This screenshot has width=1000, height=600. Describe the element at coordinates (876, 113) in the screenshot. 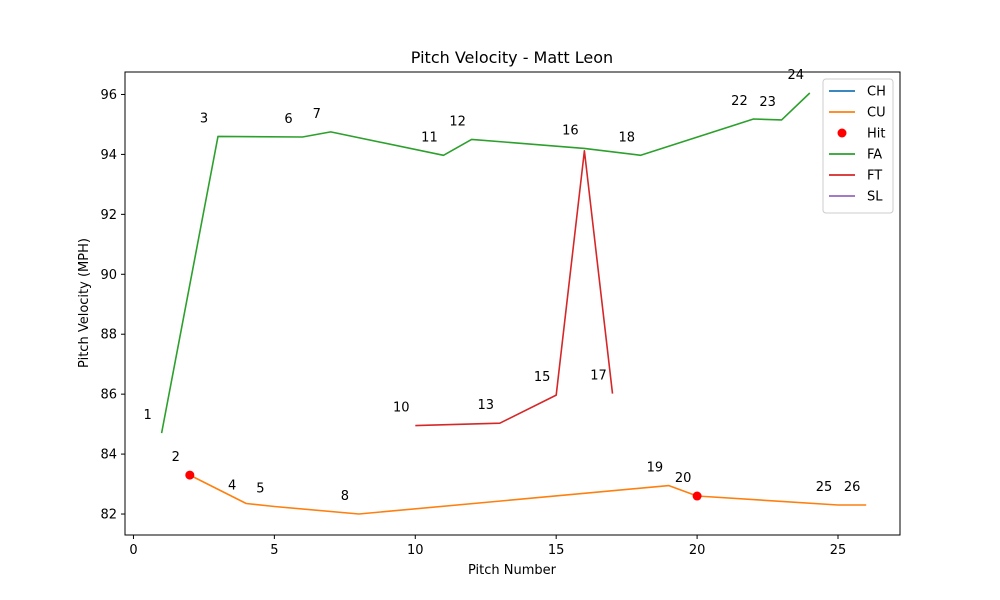

I see `legend-entry-label: CU` at that location.